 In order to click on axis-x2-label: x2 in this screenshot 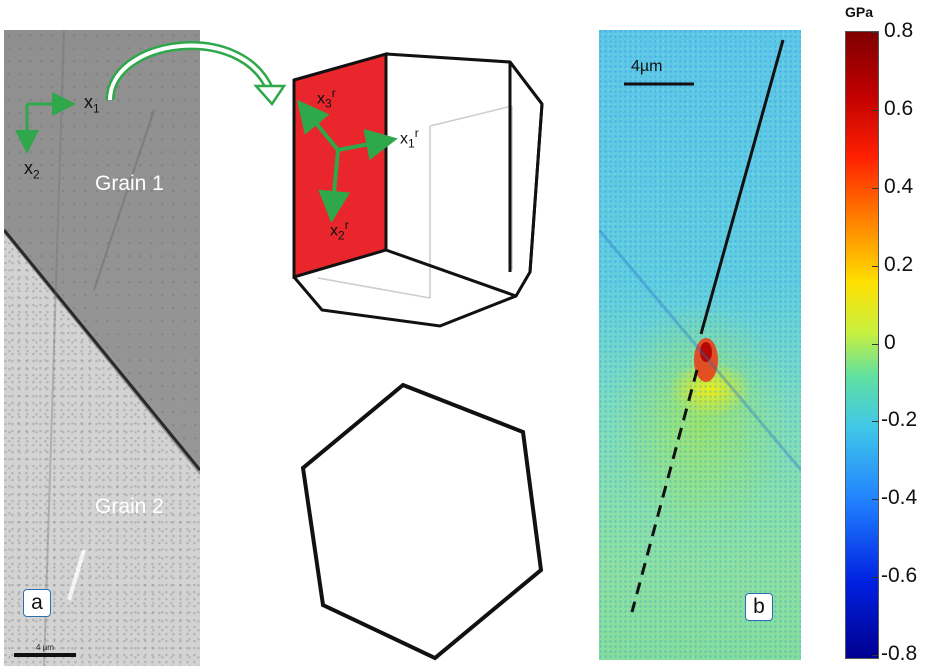, I will do `click(32, 170)`.